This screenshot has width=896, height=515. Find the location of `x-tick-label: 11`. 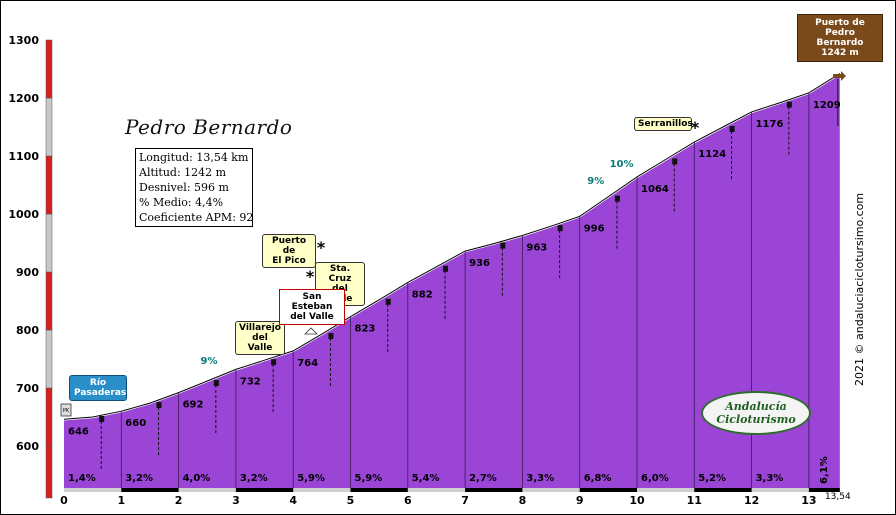

x-tick-label: 11 is located at coordinates (694, 500).